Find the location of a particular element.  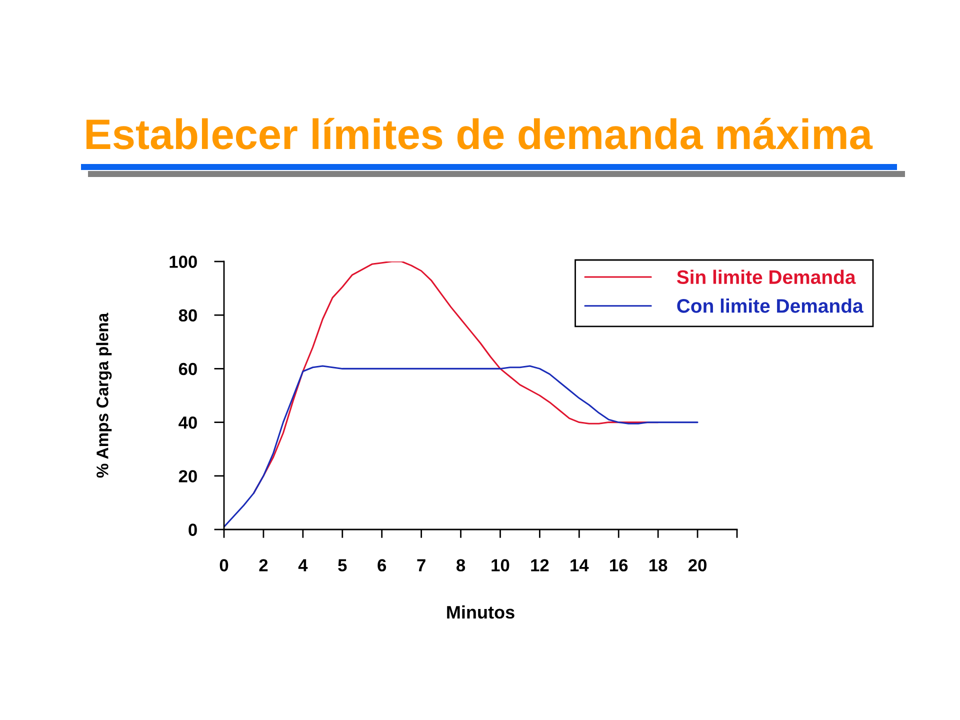

x-tick-label: 14 is located at coordinates (579, 565).